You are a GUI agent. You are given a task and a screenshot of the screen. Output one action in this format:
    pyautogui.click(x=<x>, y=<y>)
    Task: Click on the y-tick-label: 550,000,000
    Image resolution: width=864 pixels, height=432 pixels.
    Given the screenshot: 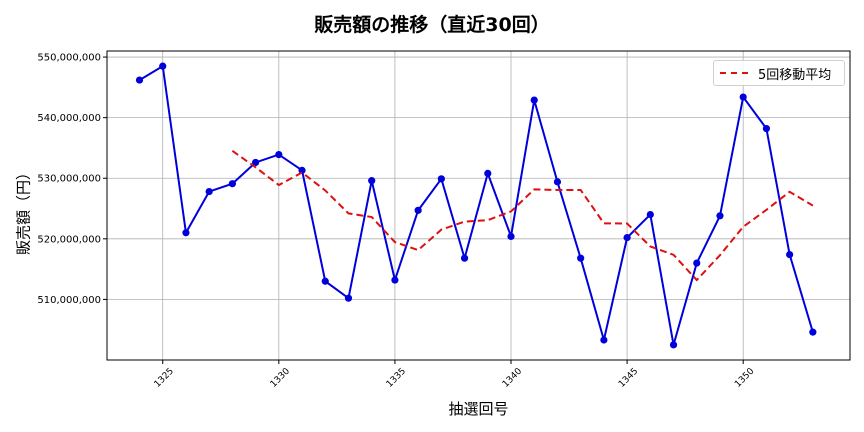 What is the action you would take?
    pyautogui.click(x=69, y=58)
    